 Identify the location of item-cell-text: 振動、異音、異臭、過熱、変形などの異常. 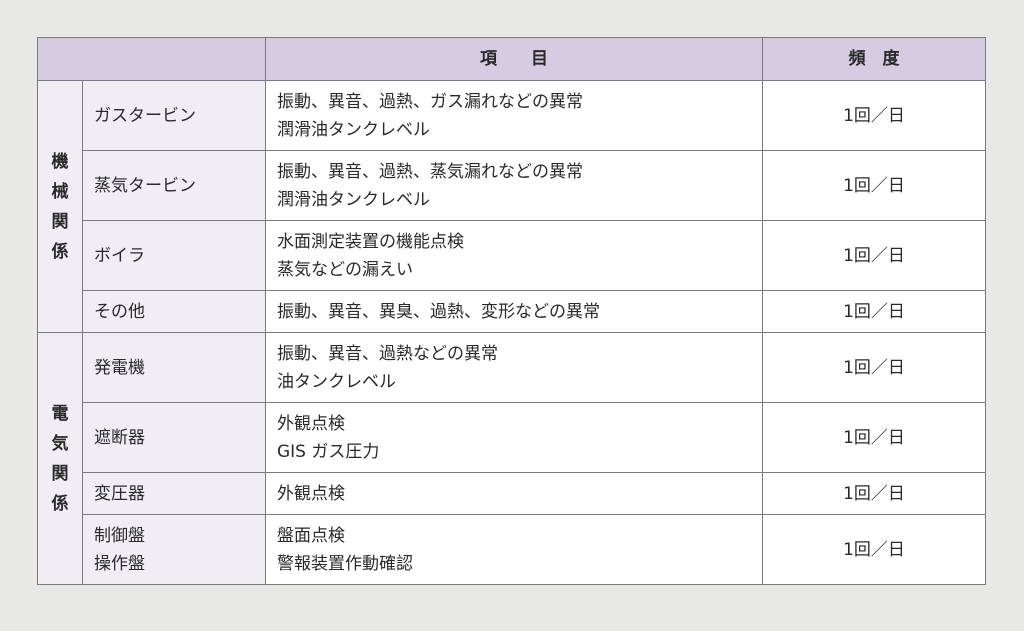
(438, 311).